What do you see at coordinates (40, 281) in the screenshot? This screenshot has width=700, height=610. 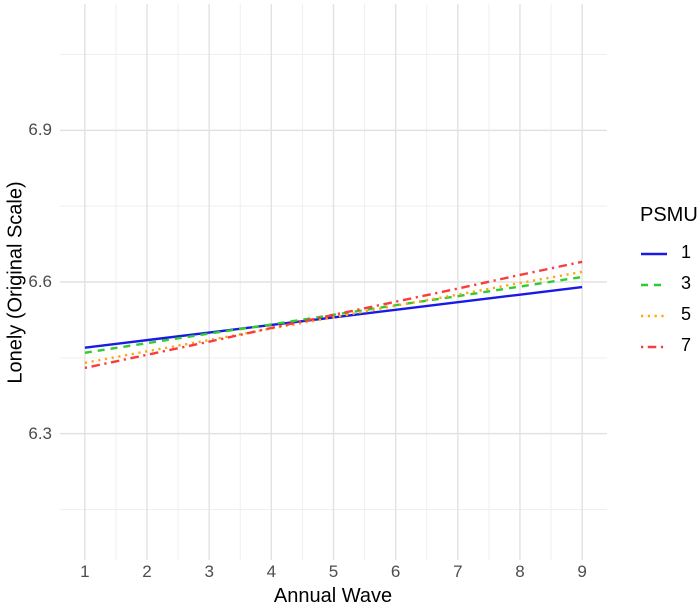 I see `y-tick-label: 6.6` at bounding box center [40, 281].